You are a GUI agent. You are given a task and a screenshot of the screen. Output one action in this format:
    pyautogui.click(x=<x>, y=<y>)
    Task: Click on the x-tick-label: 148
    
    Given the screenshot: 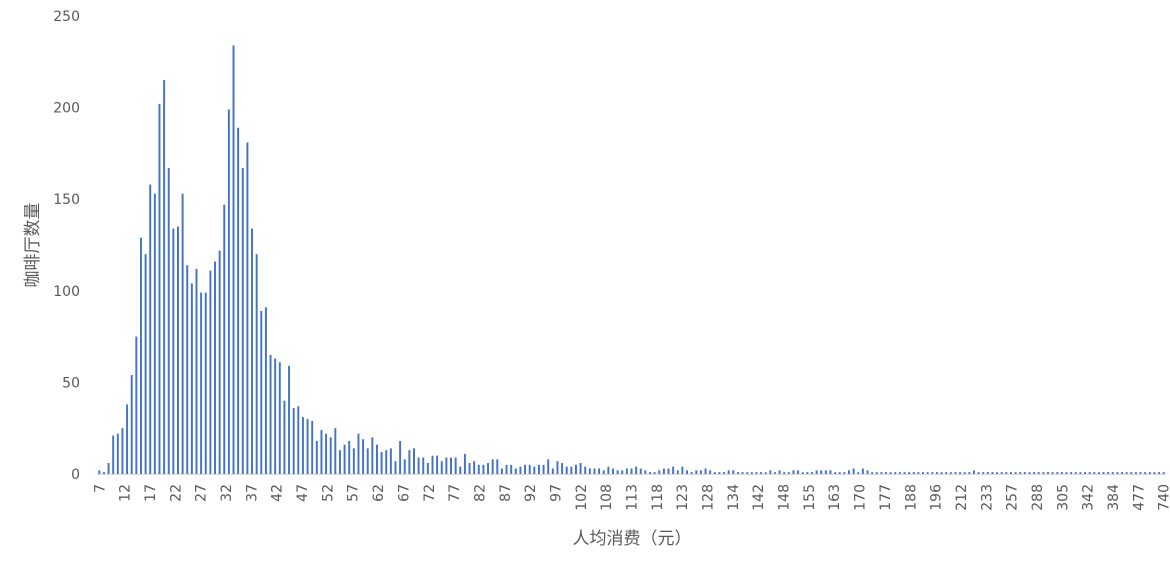 What is the action you would take?
    pyautogui.click(x=785, y=497)
    